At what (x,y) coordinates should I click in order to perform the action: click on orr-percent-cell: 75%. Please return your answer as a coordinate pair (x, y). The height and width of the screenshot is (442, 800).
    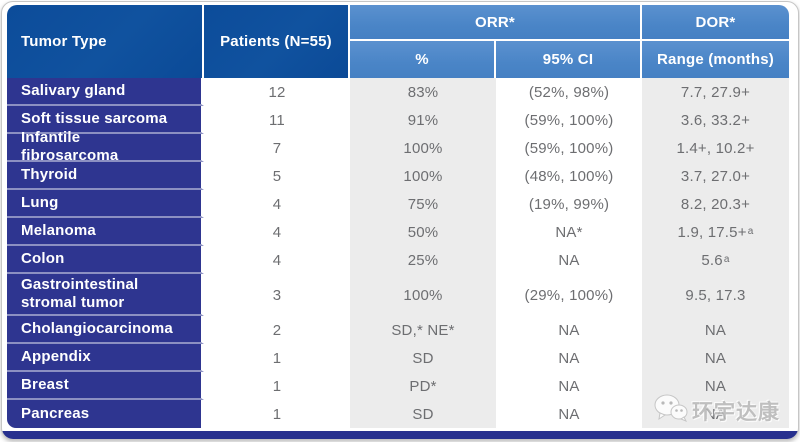
    Looking at the image, I should click on (423, 204).